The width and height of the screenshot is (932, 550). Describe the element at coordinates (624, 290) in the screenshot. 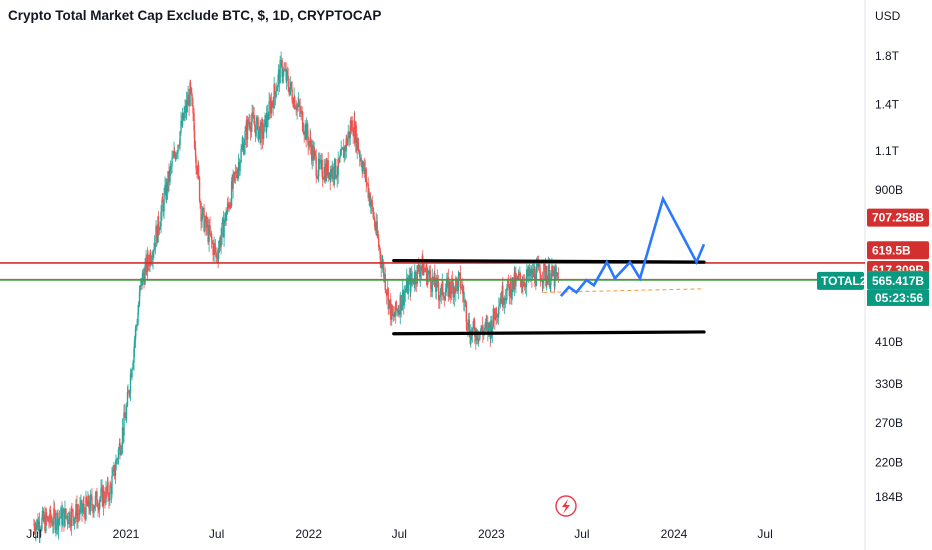

I see `forecast-dashed-line` at that location.